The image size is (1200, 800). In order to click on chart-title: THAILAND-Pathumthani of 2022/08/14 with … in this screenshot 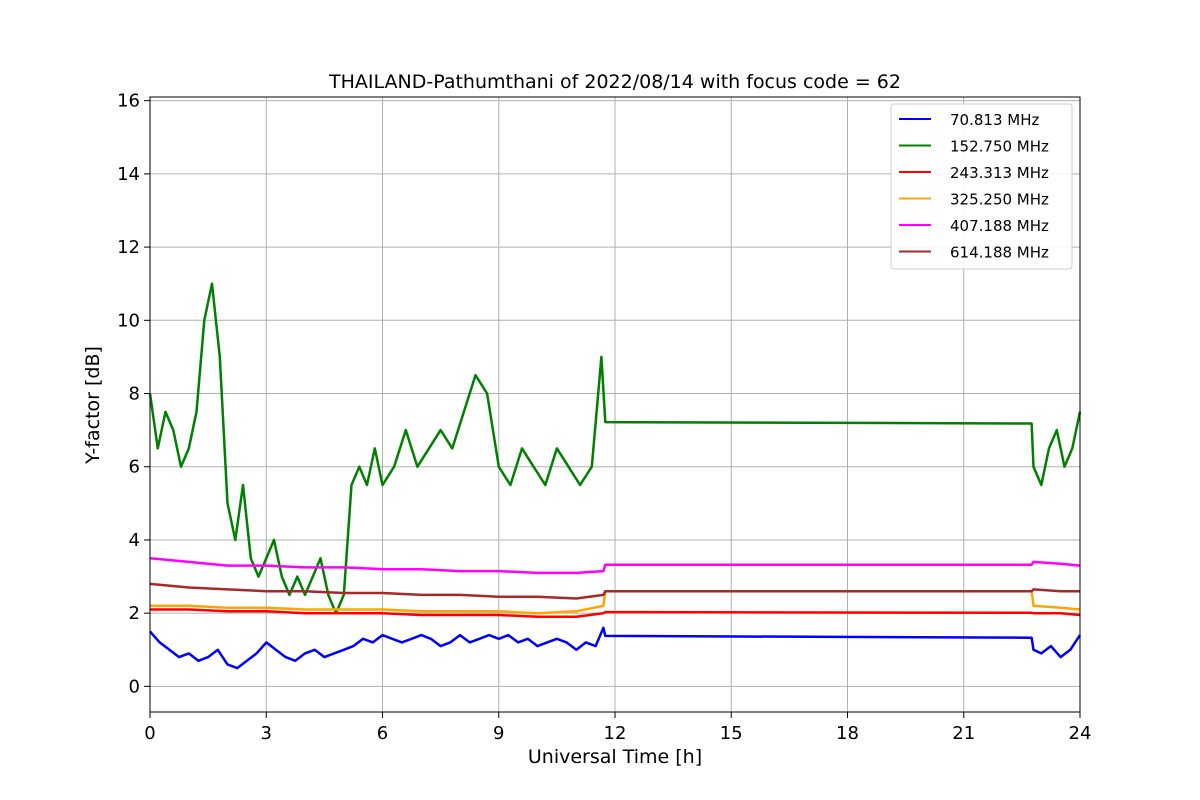, I will do `click(614, 82)`.